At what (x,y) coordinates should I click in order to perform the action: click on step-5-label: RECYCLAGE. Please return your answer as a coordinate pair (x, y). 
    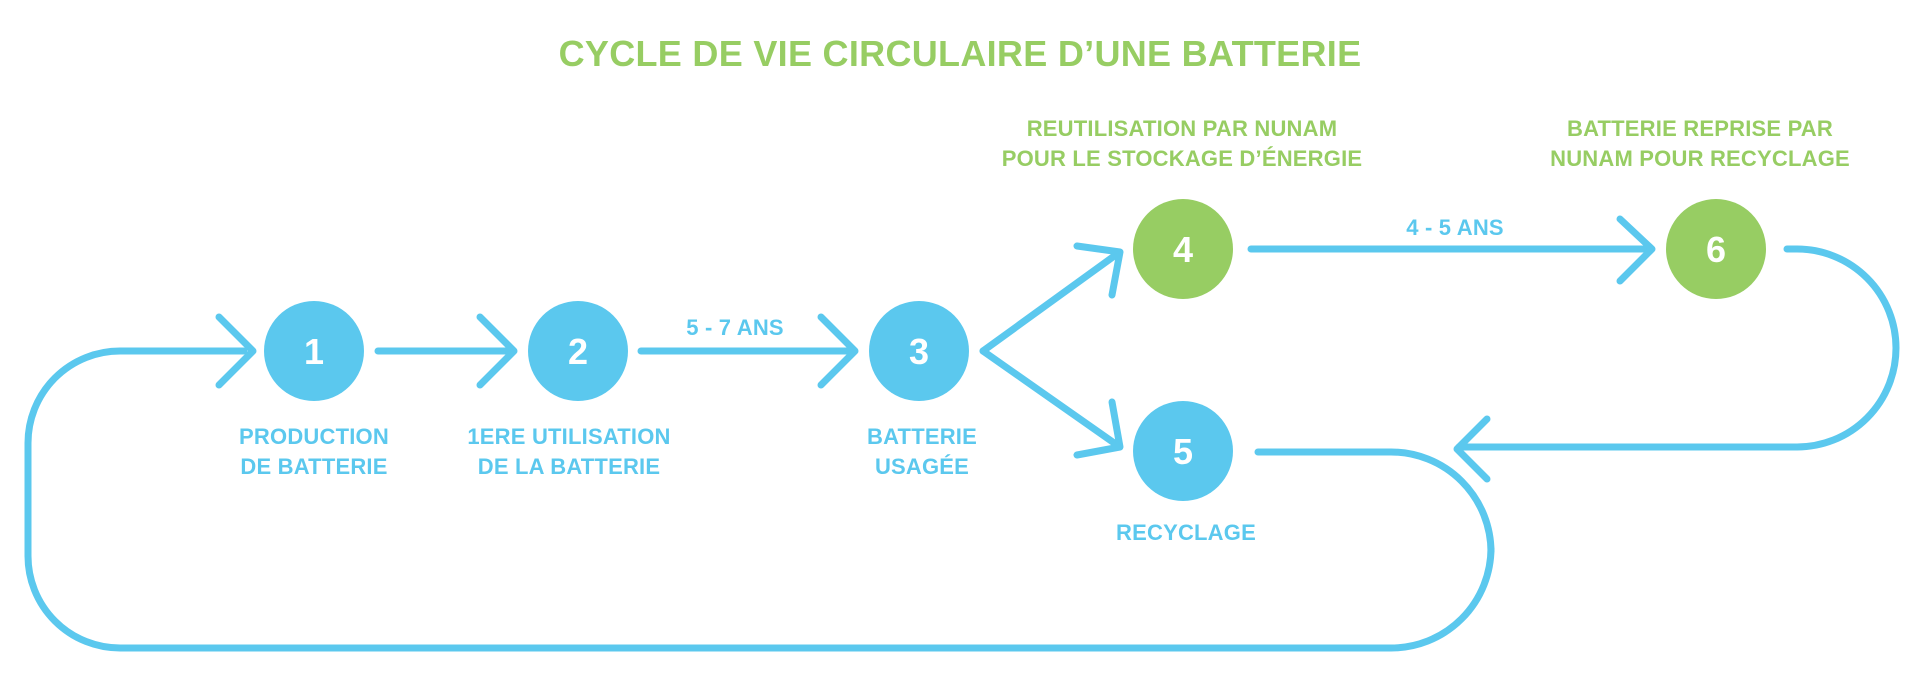
    Looking at the image, I should click on (1186, 533).